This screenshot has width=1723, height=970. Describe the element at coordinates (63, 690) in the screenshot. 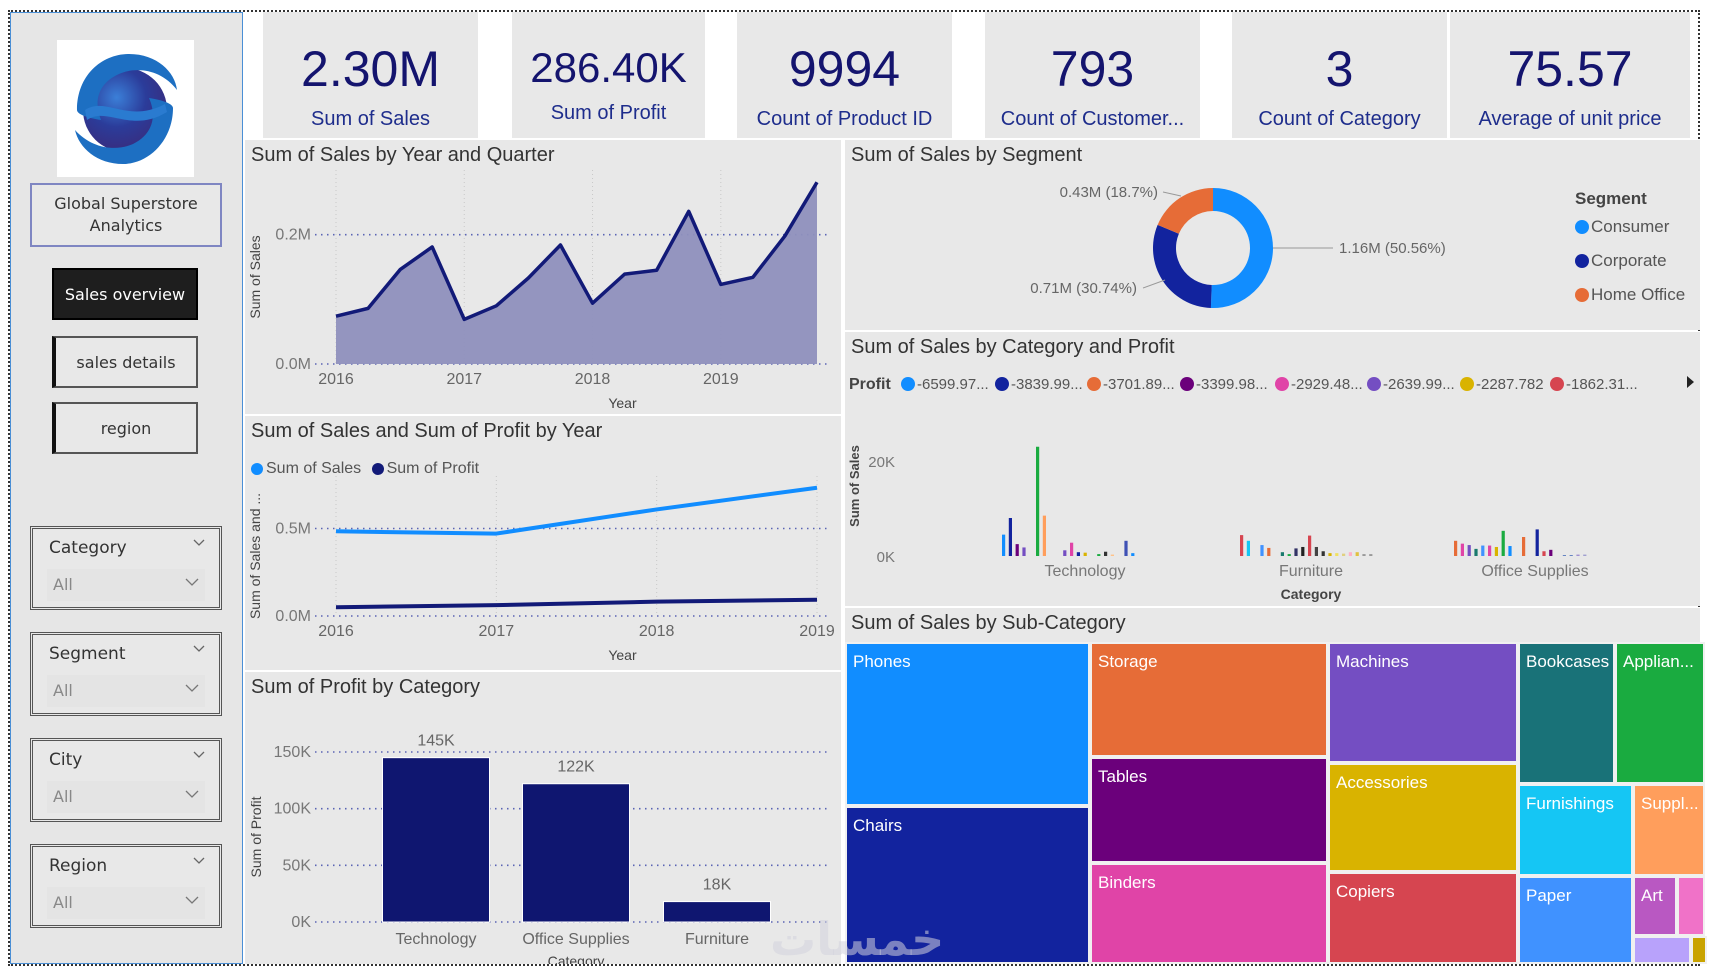

I see `slicer-value: All` at that location.